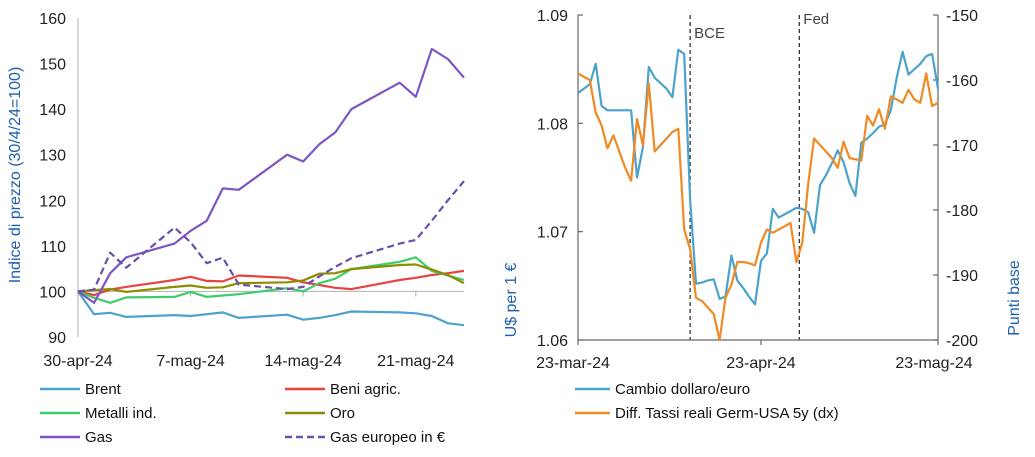 The width and height of the screenshot is (1035, 457). What do you see at coordinates (190, 361) in the screenshot?
I see `left-x-tick-label: 7-mag-24` at bounding box center [190, 361].